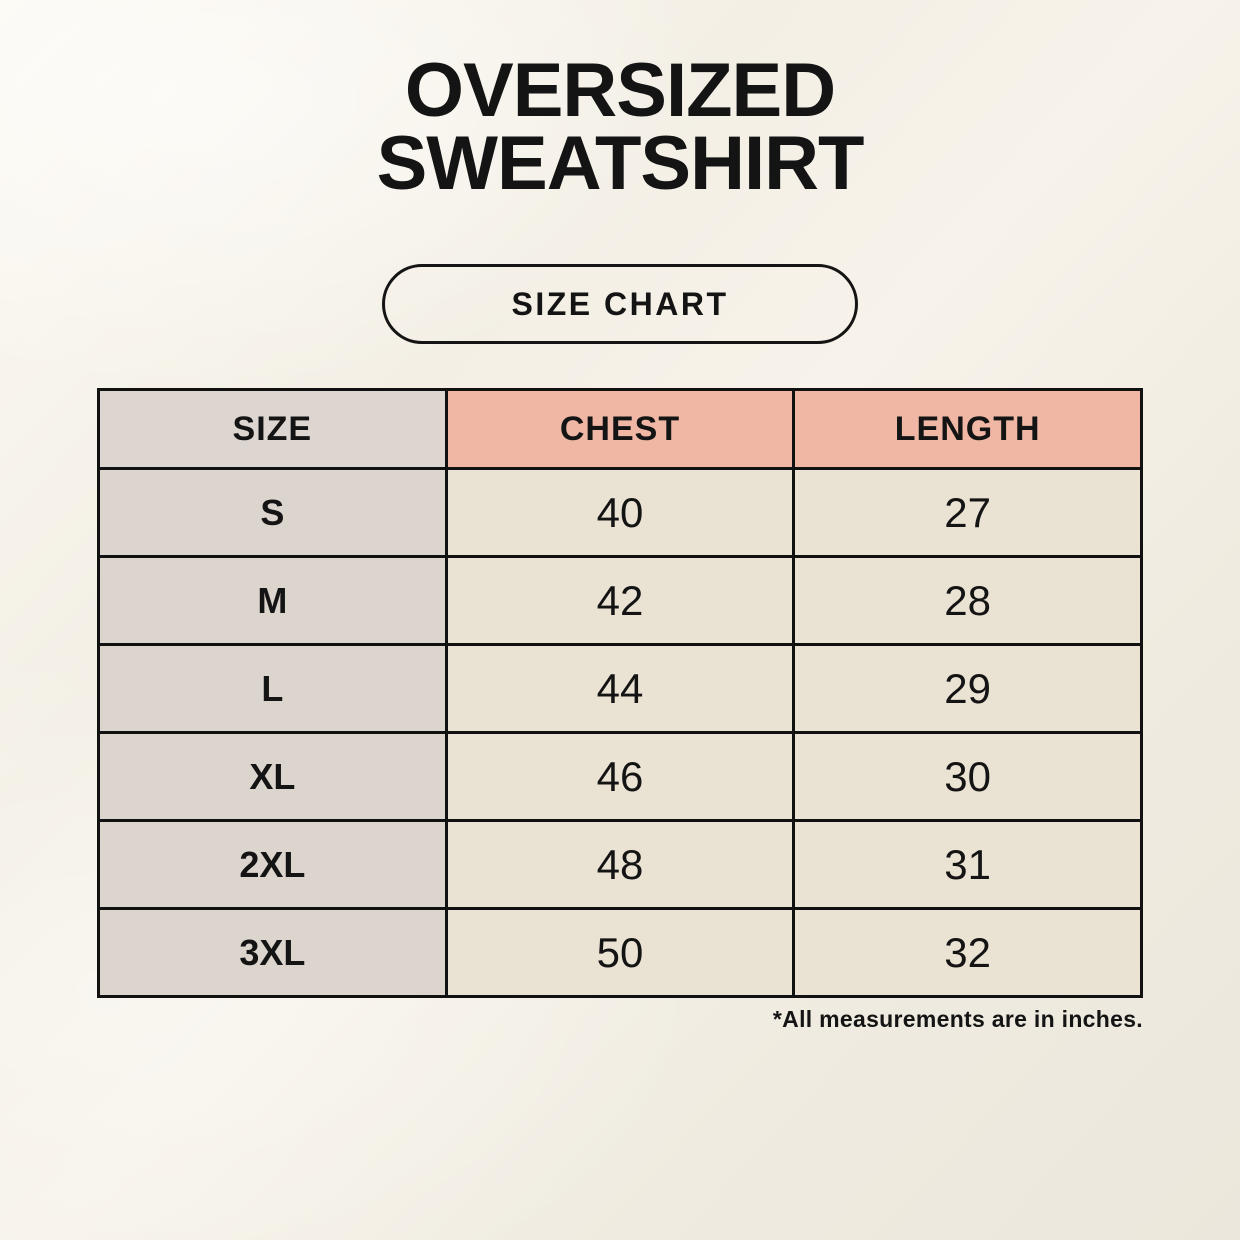 Image resolution: width=1240 pixels, height=1240 pixels. I want to click on size-chart-badge: SIZE CHART, so click(620, 304).